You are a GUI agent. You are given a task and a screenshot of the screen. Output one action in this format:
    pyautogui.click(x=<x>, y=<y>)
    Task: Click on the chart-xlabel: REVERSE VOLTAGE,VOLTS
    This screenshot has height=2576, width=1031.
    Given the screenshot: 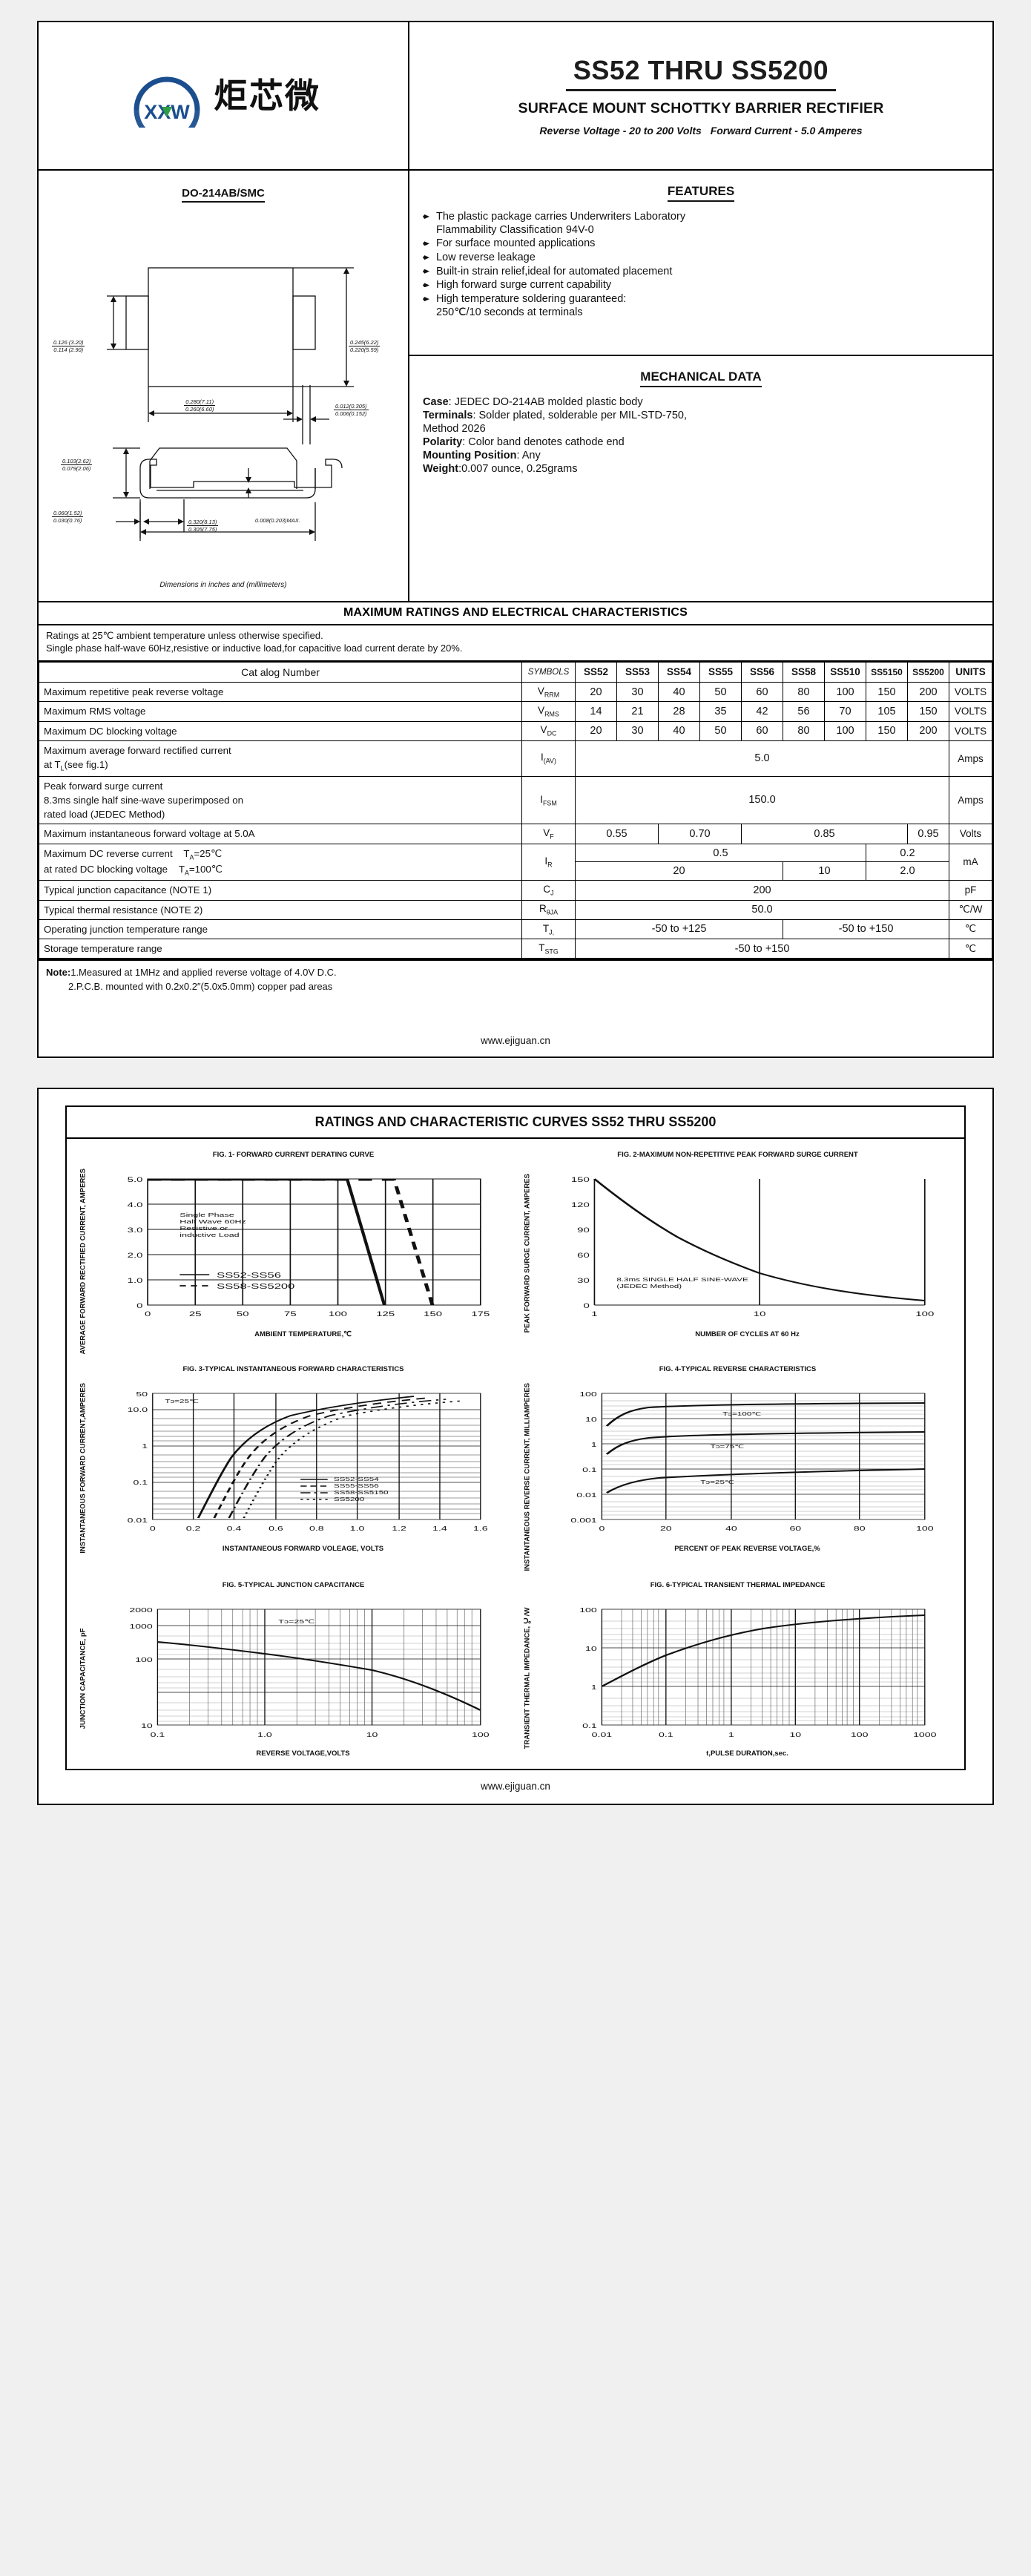 What is the action you would take?
    pyautogui.click(x=303, y=1753)
    